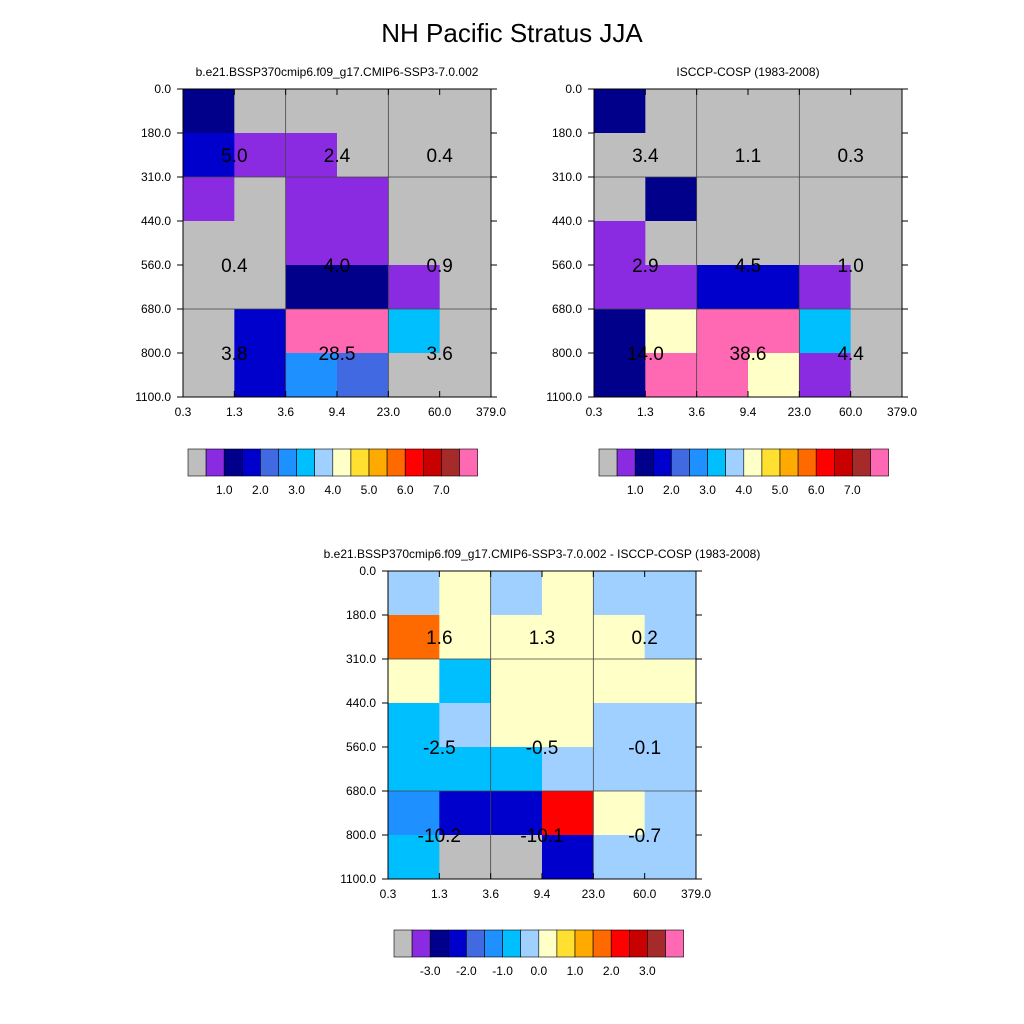  I want to click on y-tick-label: 560.0, so click(567, 265).